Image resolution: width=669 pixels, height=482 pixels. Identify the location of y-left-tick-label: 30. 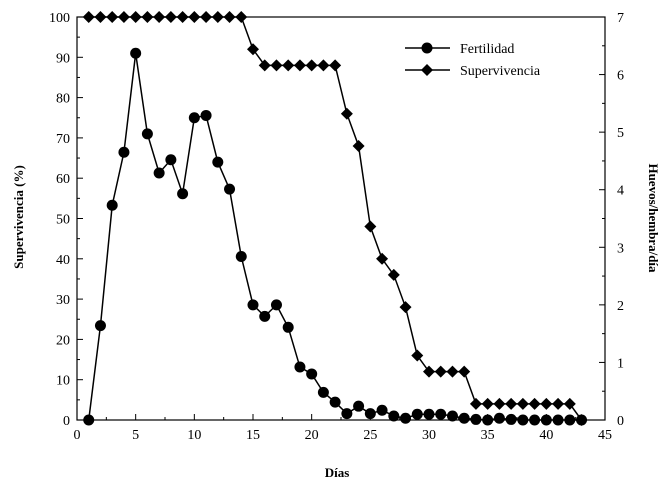
(63, 300).